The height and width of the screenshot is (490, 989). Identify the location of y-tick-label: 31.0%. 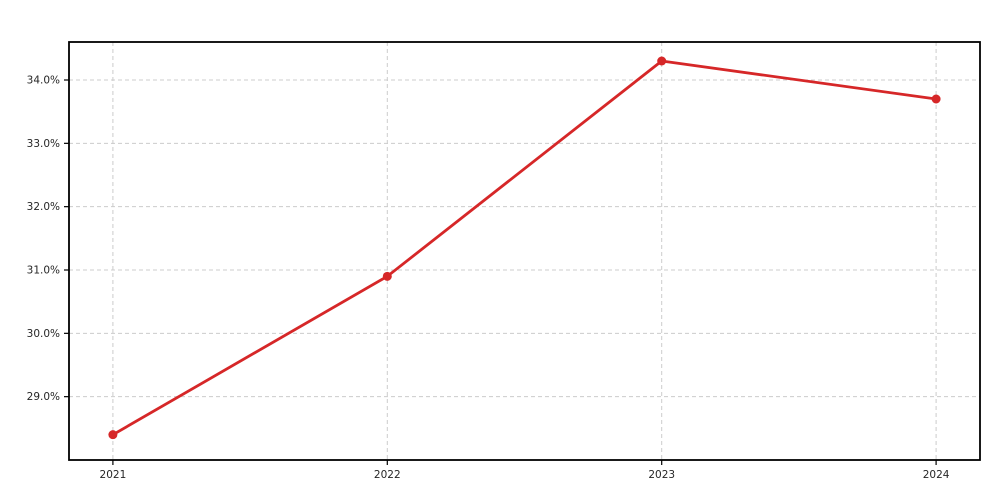
(43, 271).